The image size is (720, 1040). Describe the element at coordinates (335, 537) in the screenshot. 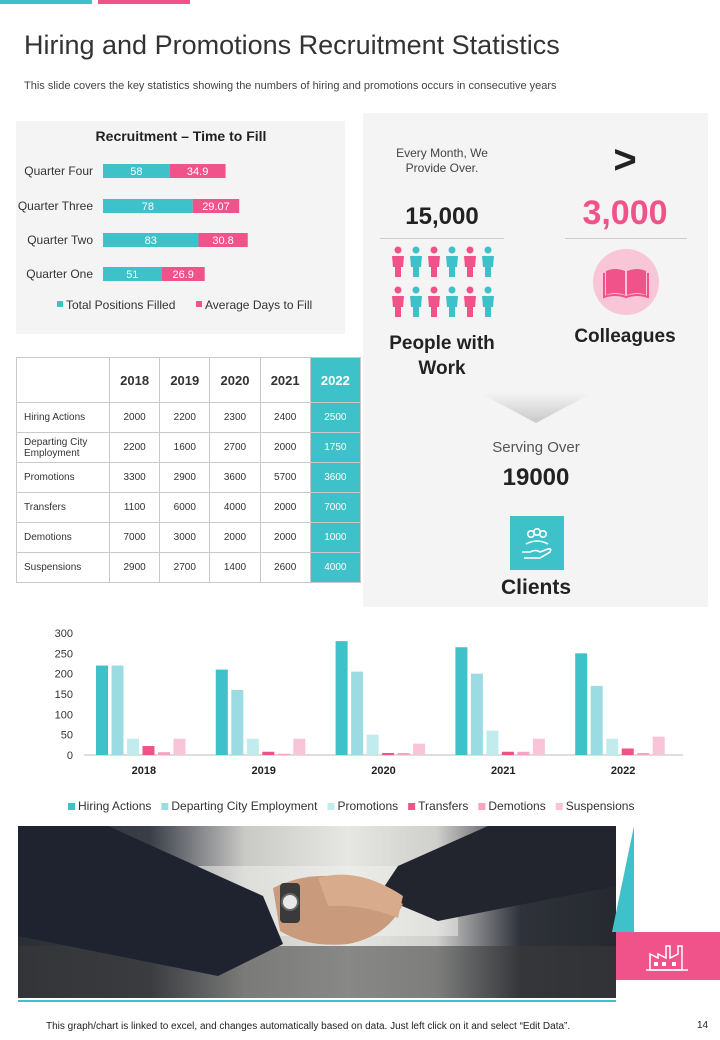

I see `table-cell: 1000` at that location.